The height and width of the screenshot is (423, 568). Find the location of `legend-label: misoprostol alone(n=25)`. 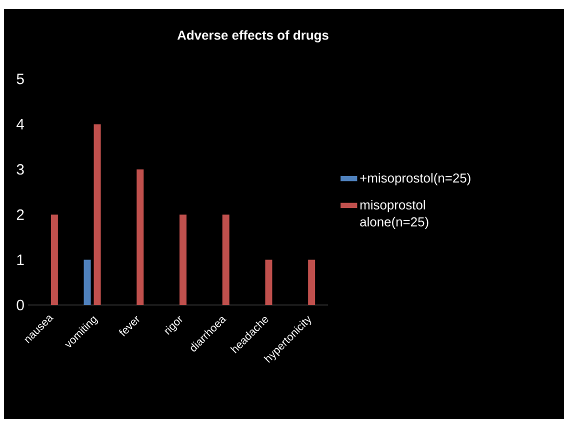

legend-label: misoprostol alone(n=25) is located at coordinates (394, 214).